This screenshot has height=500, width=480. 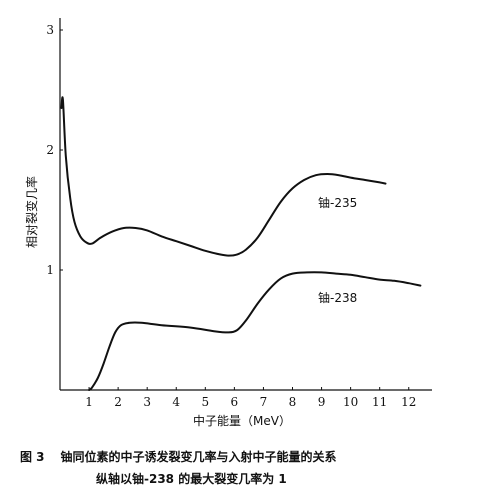 What do you see at coordinates (50, 30) in the screenshot?
I see `y-tick-label: 3` at bounding box center [50, 30].